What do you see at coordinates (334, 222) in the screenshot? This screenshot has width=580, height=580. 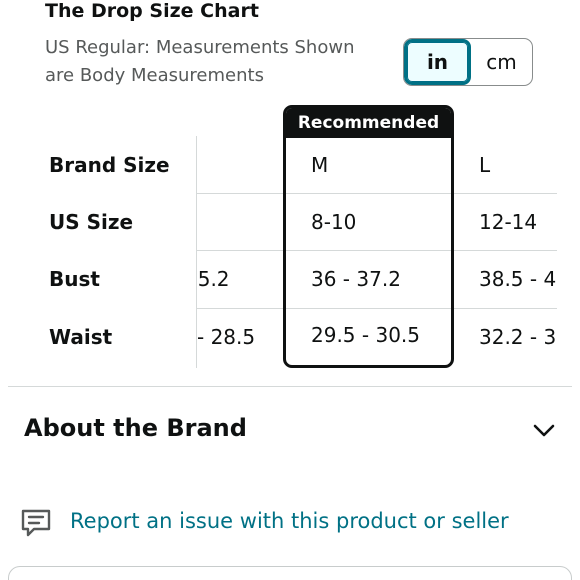 I see `cell-us-size: 8-10` at bounding box center [334, 222].